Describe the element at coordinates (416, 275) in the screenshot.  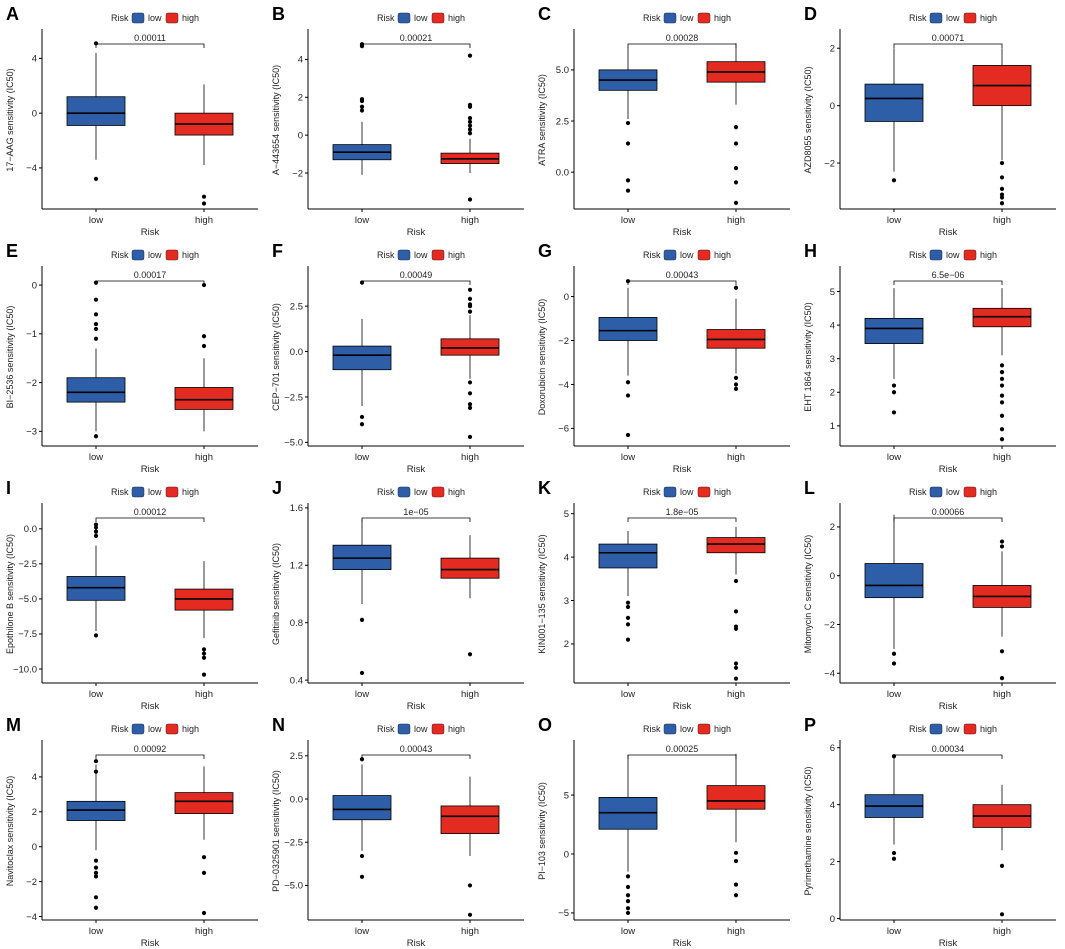
I see `p-value: 0.00049` at that location.